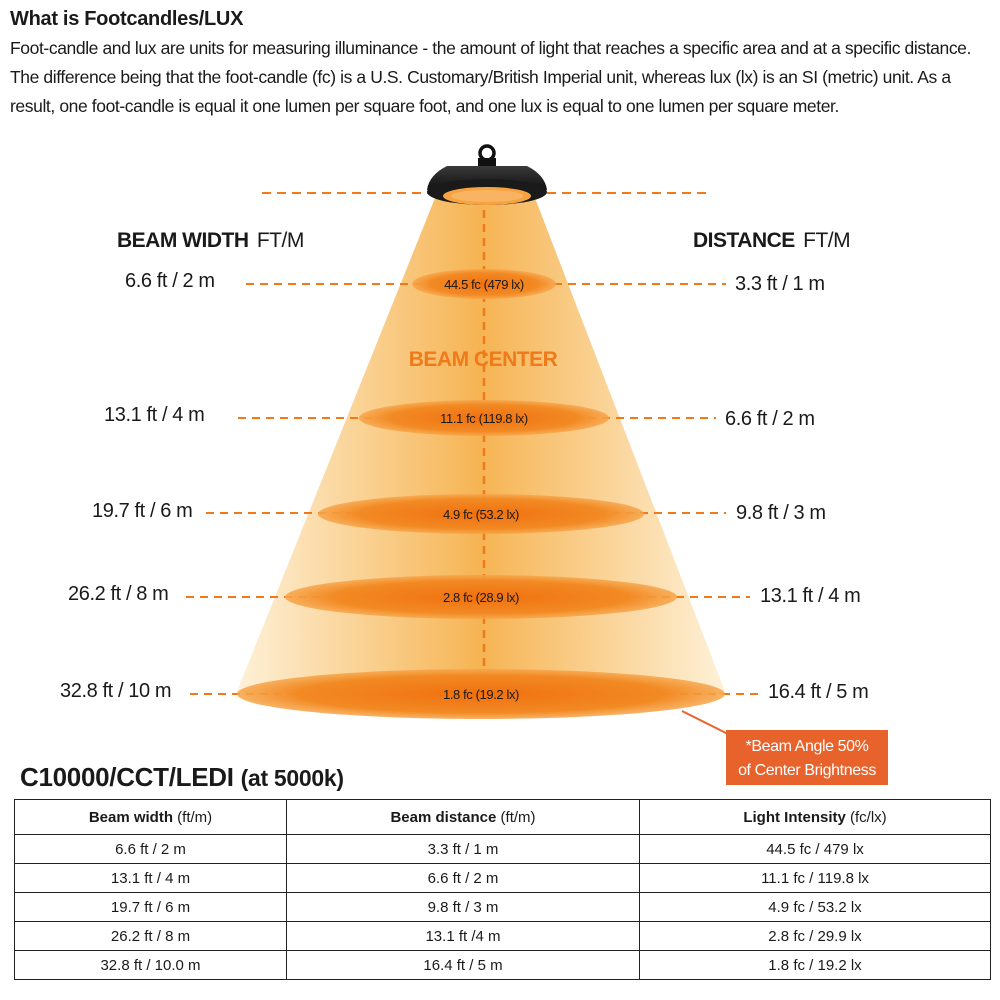 The width and height of the screenshot is (1000, 1000). What do you see at coordinates (815, 878) in the screenshot?
I see `cell-light-intensity: 11.1 fc / 119.8 lx` at bounding box center [815, 878].